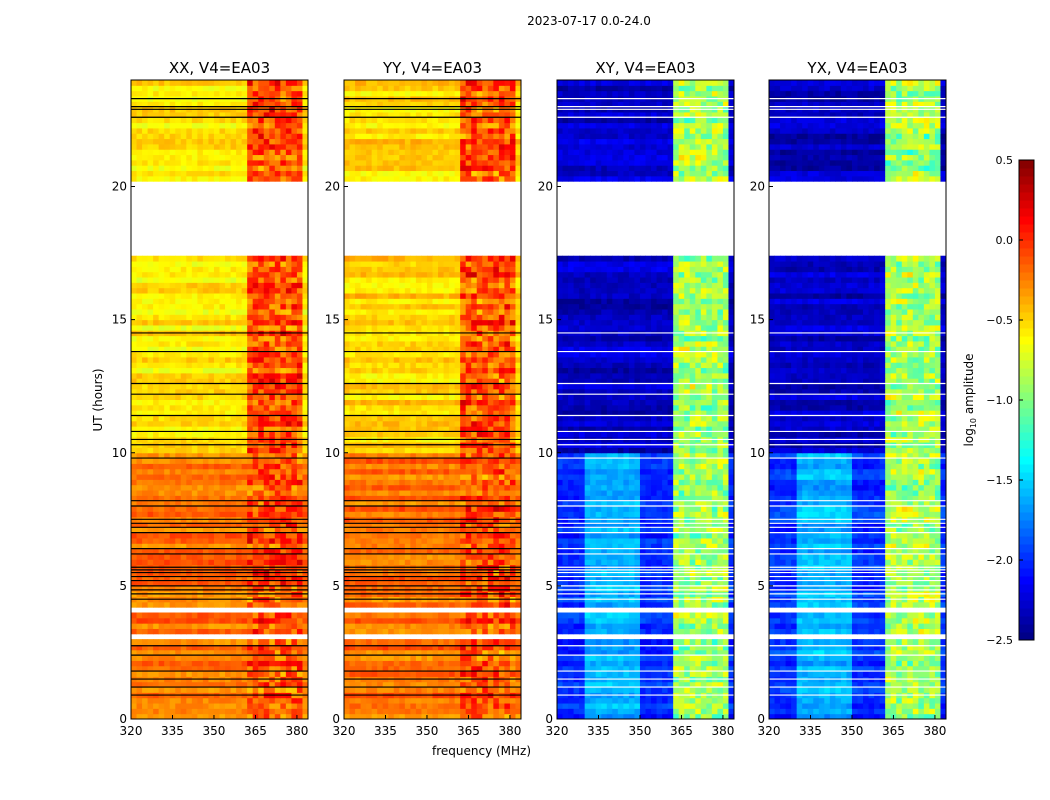 This screenshot has height=800, width=1050. I want to click on panel-title: XX, V4=EA03, so click(219, 68).